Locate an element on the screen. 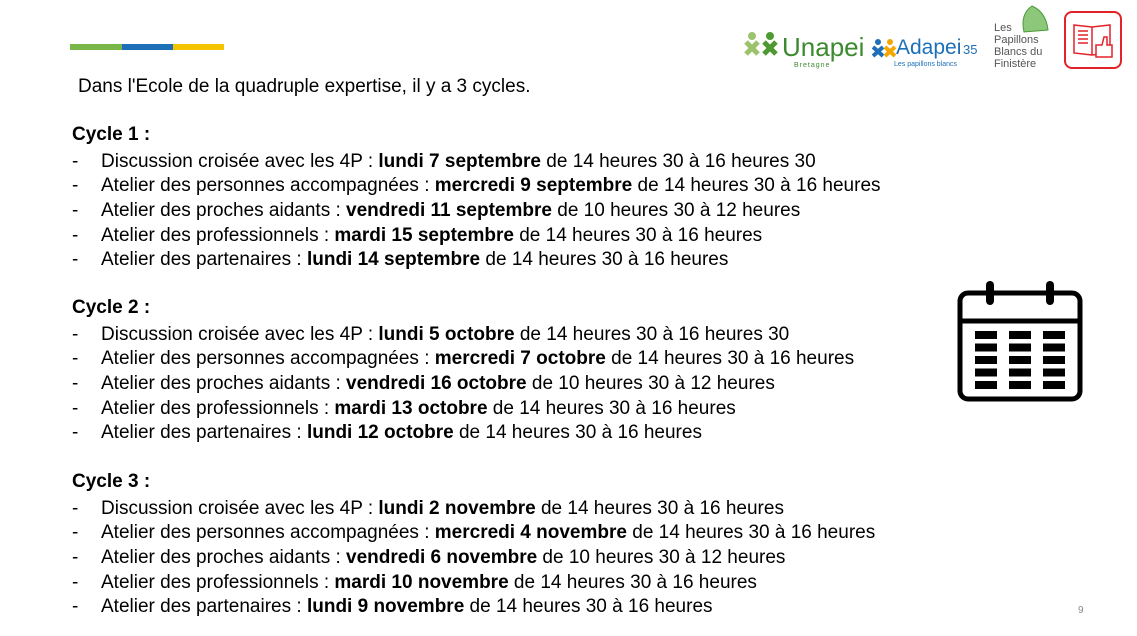 The image size is (1137, 636). item-date: vendredi 11 septembre is located at coordinates (449, 211).